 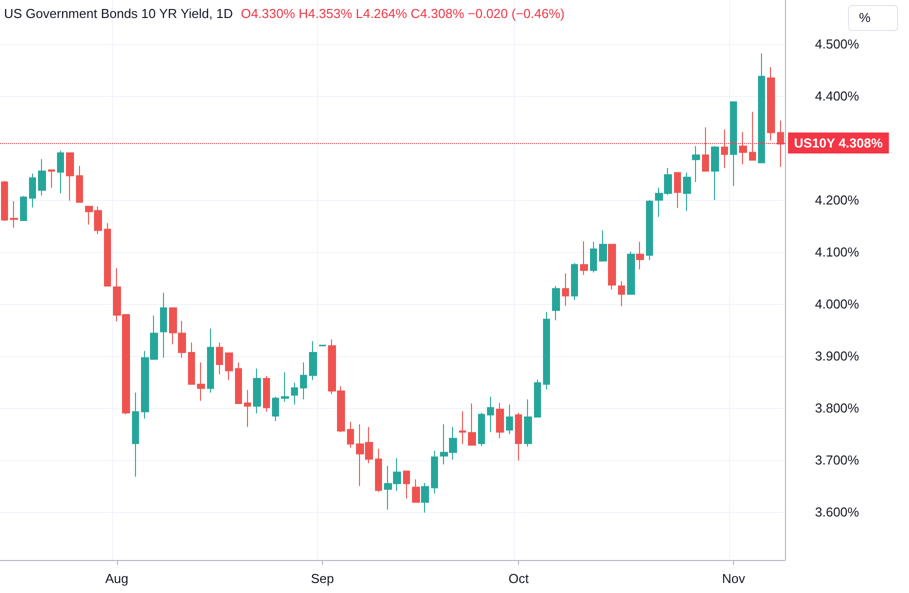 What do you see at coordinates (837, 356) in the screenshot?
I see `y-tick-label: 3.900%` at bounding box center [837, 356].